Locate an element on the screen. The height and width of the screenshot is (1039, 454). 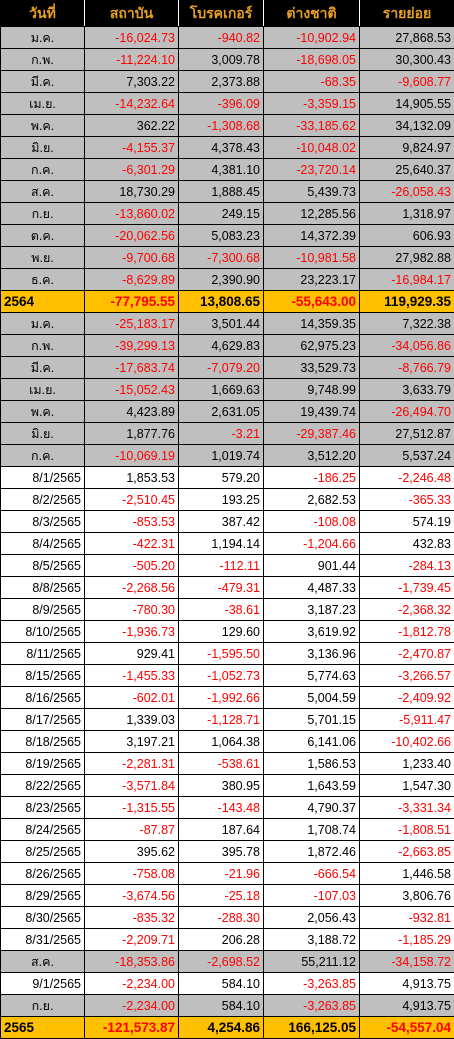
row-label: 8/15/2565 is located at coordinates (43, 676).